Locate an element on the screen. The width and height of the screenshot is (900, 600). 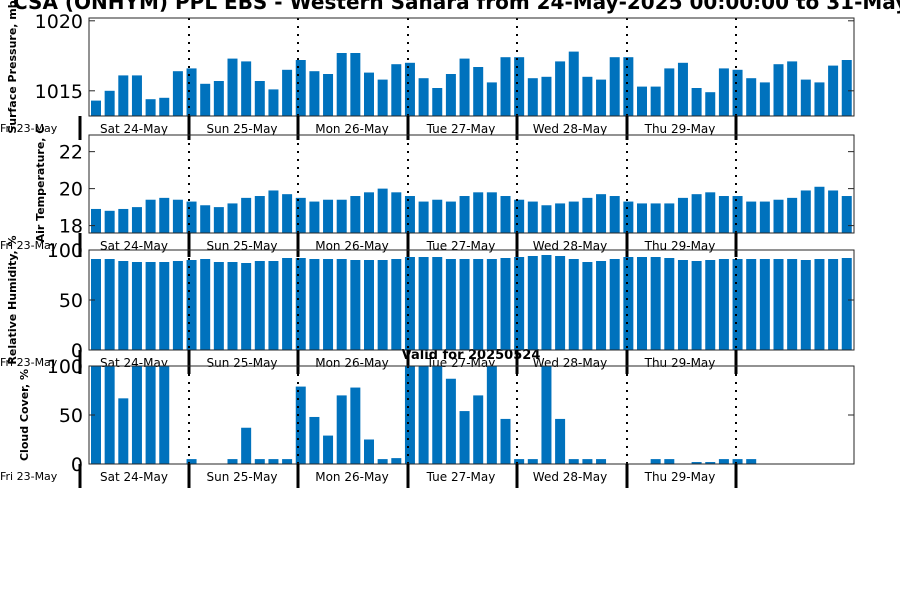
y-tick-label: 20 is located at coordinates (71, 190).